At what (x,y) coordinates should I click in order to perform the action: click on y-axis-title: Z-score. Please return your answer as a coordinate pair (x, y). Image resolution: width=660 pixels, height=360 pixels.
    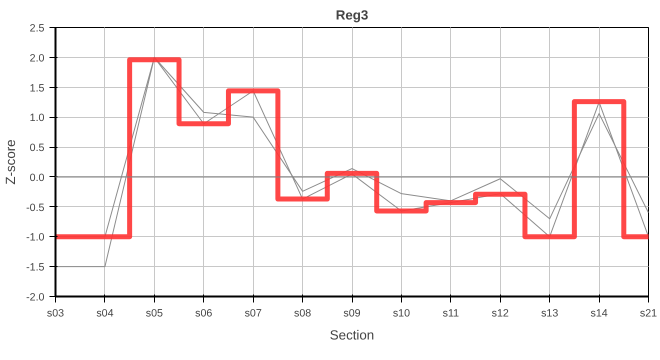
    Looking at the image, I should click on (10, 162).